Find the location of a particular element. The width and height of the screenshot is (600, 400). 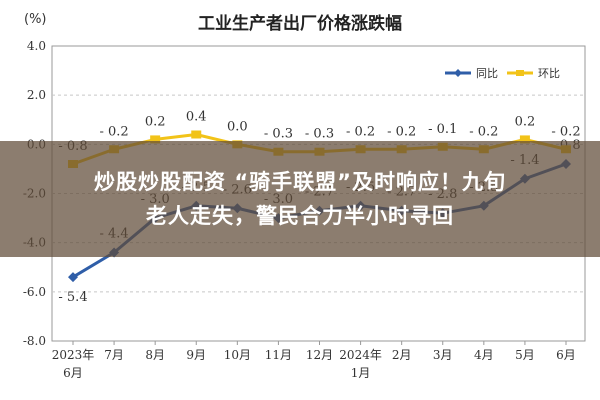

legend-label: 同比 is located at coordinates (487, 73).